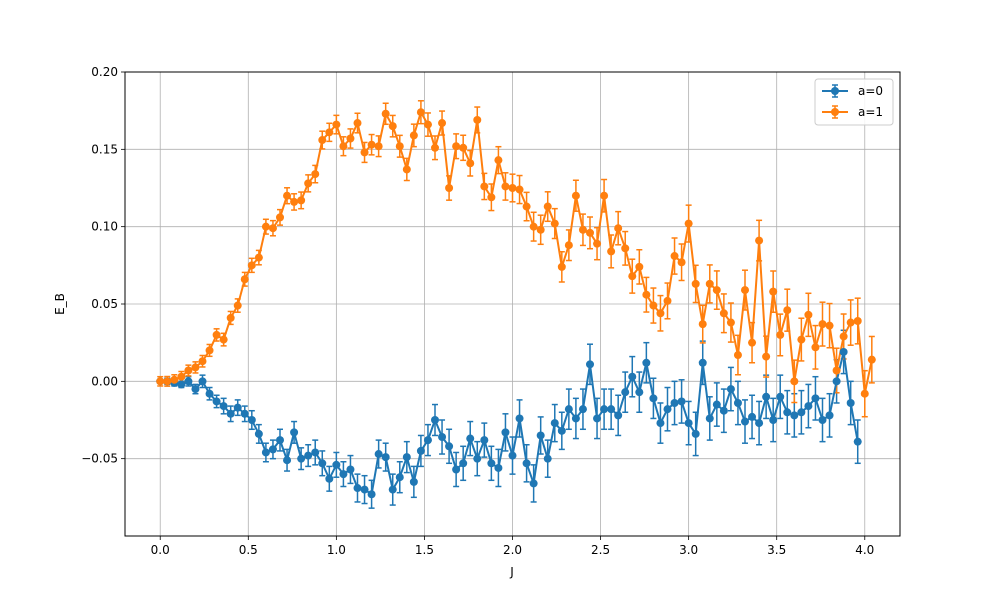 Image resolution: width=1000 pixels, height=600 pixels. I want to click on legend-label-a0: a=0, so click(870, 91).